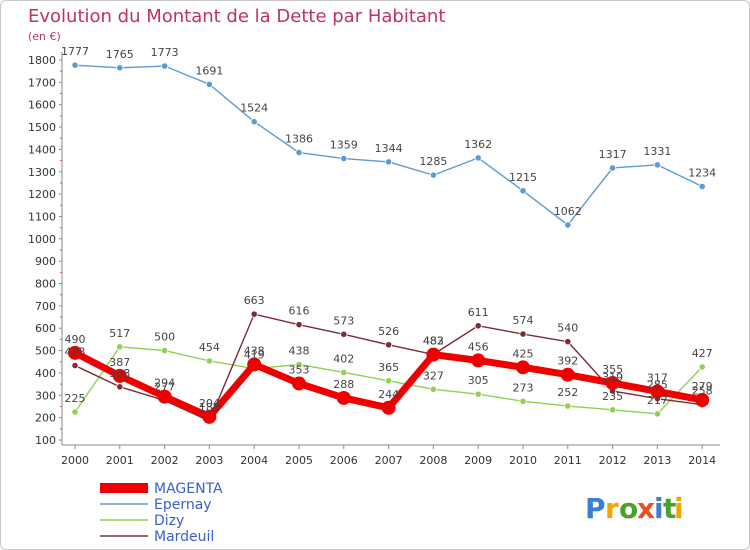 The image size is (750, 550). Describe the element at coordinates (45, 418) in the screenshot. I see `y-tick-label: 200` at that location.